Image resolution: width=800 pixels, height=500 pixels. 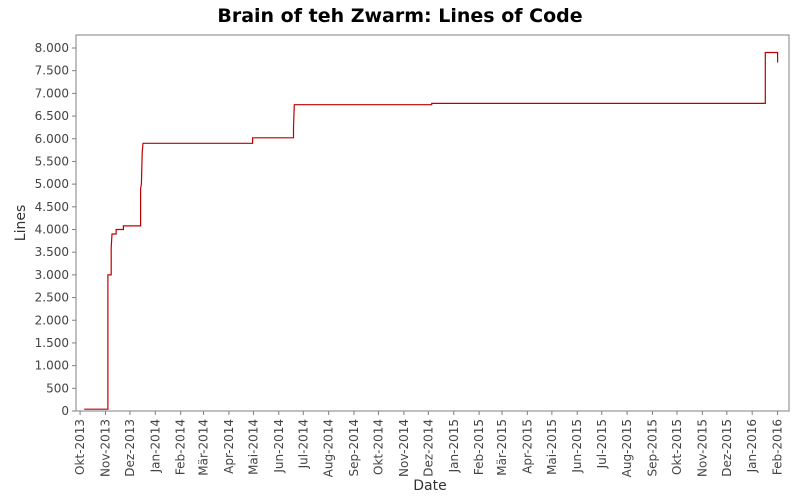 I want to click on x-tick-label: Mai-2014, so click(x=253, y=447).